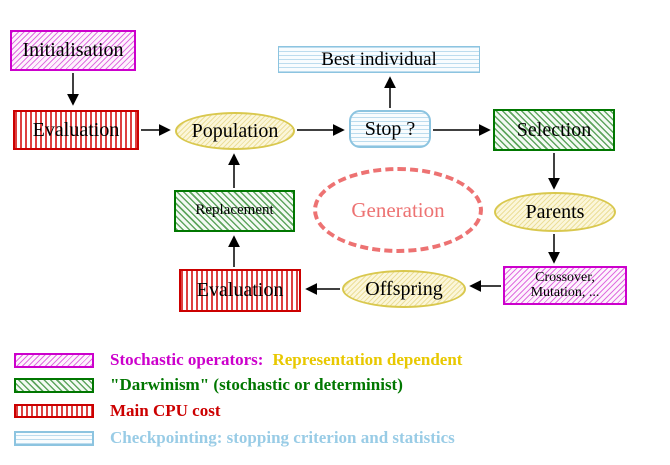  I want to click on legend-row-darwinism: "Darwinism" (stochastic or determinist), so click(208, 384).